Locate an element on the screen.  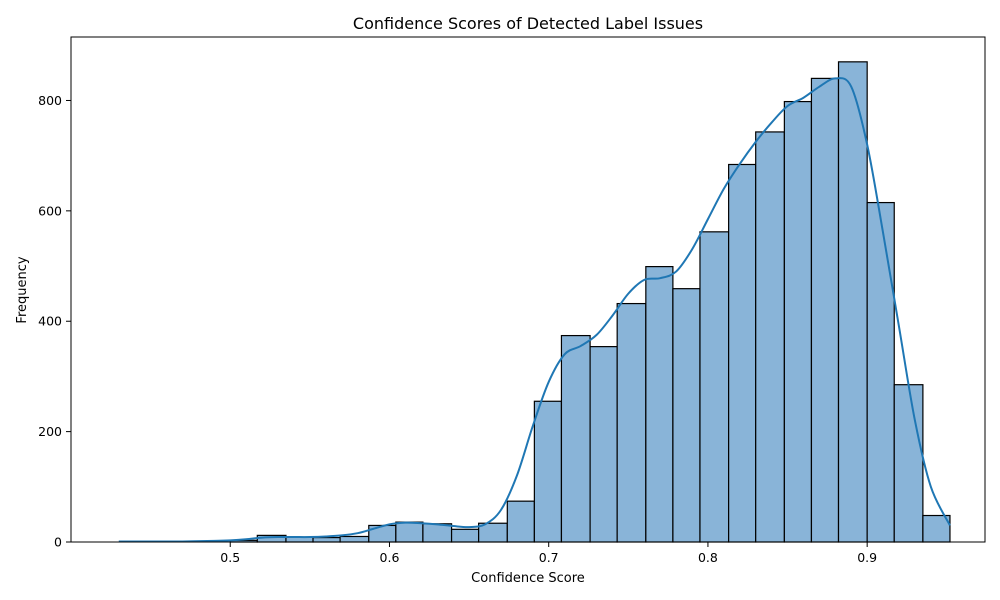
y-tick-label: 600 is located at coordinates (50, 210).